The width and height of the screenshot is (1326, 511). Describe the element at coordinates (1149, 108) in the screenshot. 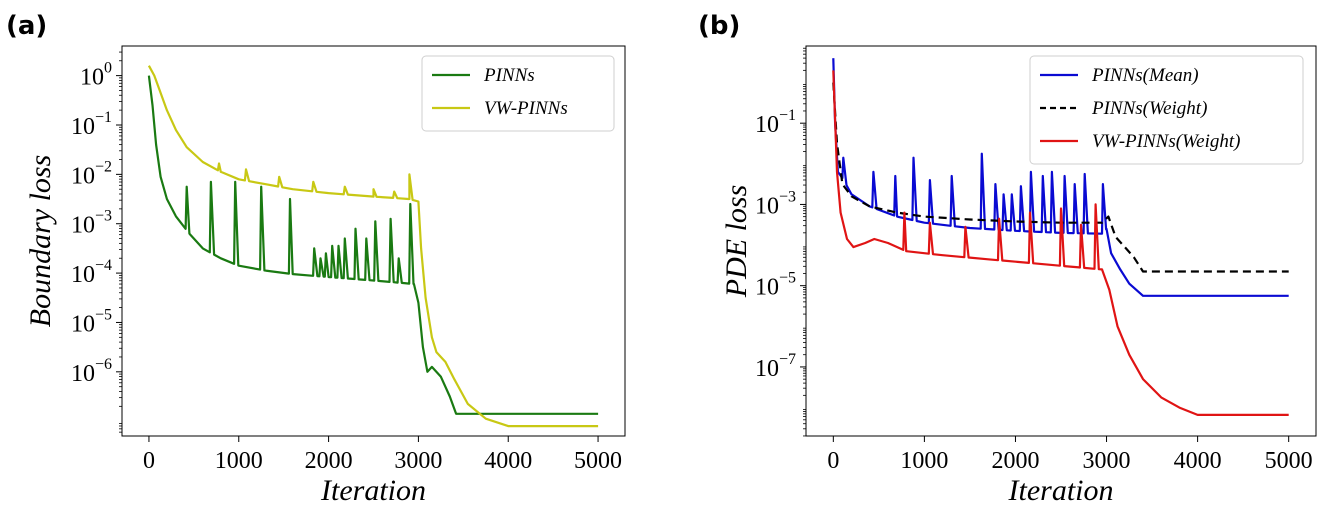

I see `legend-entry-label: PINNs(Weight)` at that location.